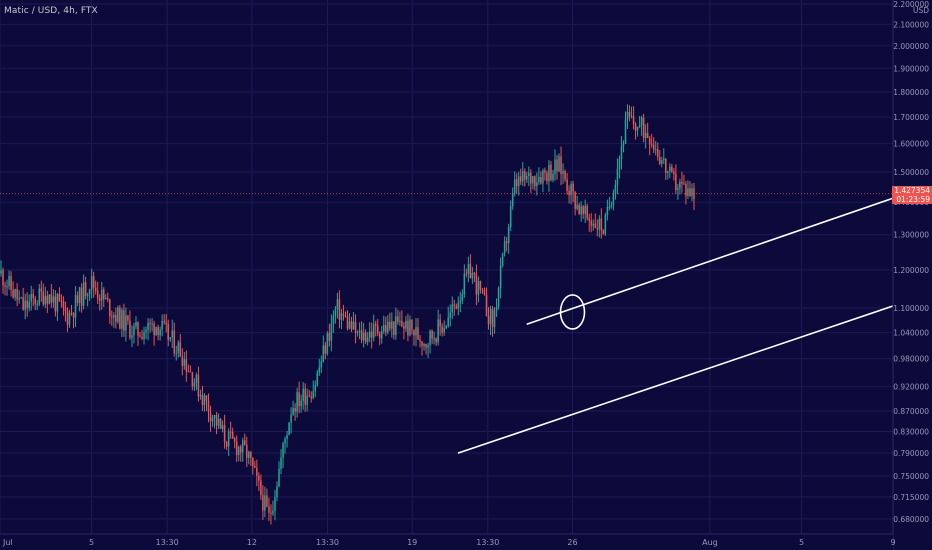 The height and width of the screenshot is (550, 932). Describe the element at coordinates (911, 4) in the screenshot. I see `y-tick-label: 2.200000` at that location.